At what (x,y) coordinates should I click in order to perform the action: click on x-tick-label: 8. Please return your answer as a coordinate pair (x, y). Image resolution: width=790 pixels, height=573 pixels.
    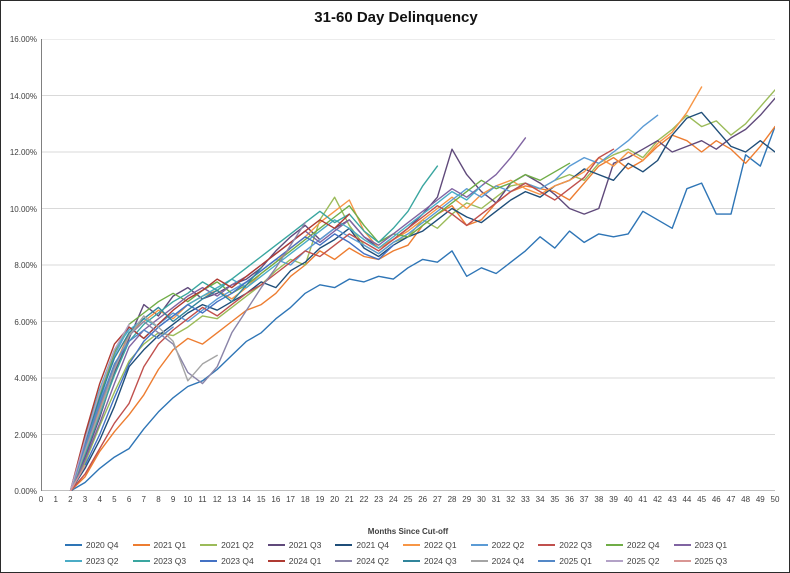
    Looking at the image, I should click on (158, 499).